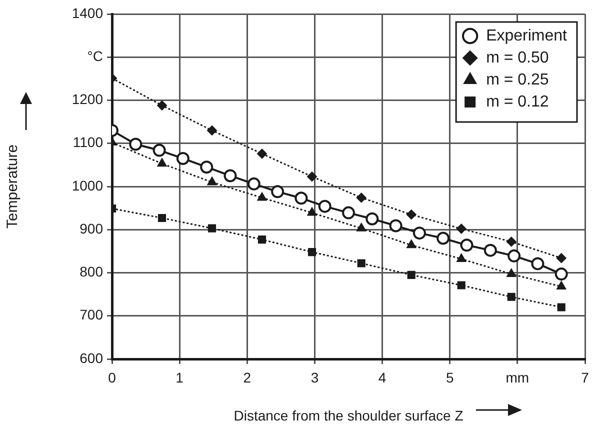 This screenshot has width=597, height=435. I want to click on x-tick-label: 2, so click(247, 377).